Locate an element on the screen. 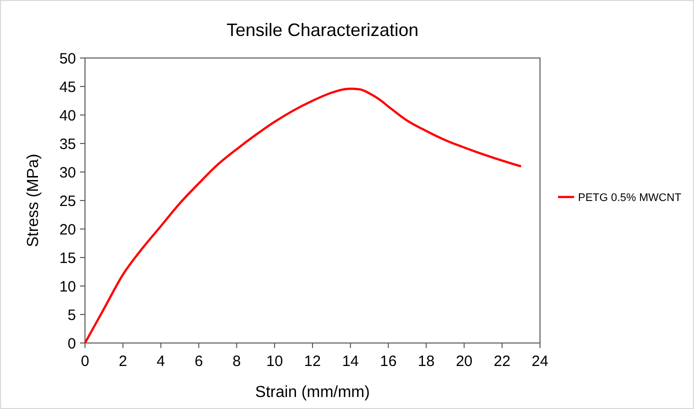 The image size is (694, 409). y-axis-title: Stress (MPa) is located at coordinates (33, 201).